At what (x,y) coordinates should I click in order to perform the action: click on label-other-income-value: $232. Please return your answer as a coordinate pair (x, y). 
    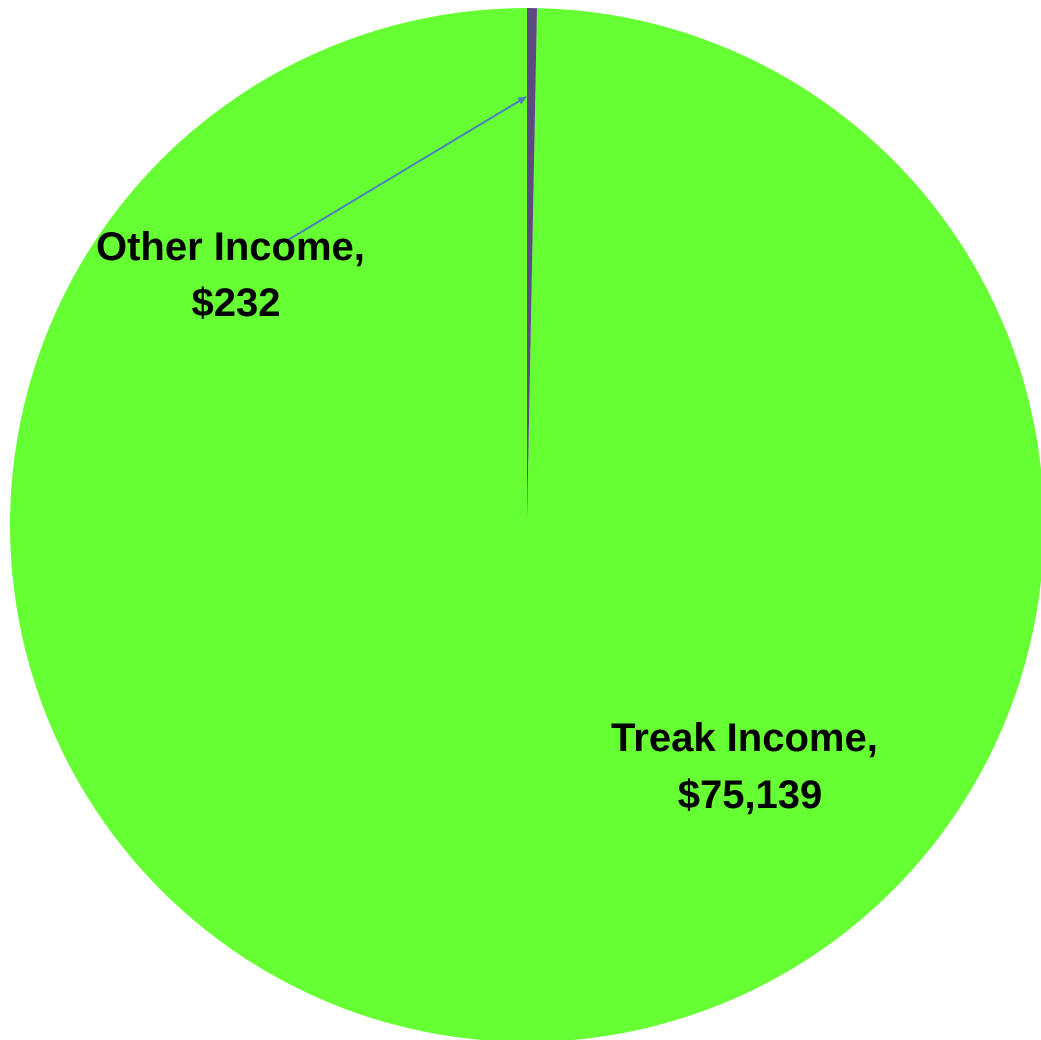
    Looking at the image, I should click on (236, 303).